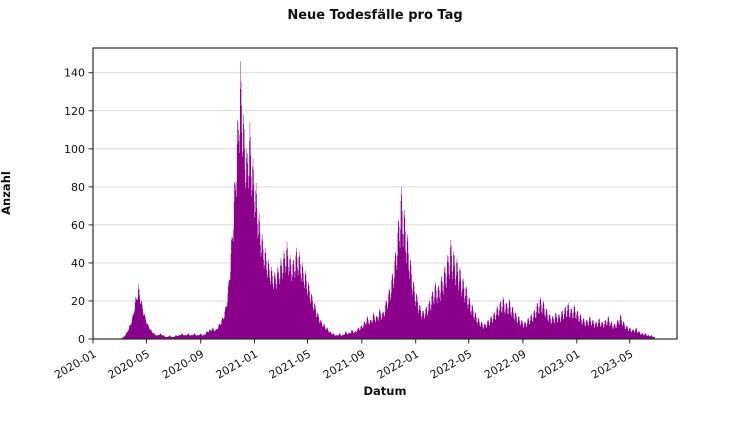  I want to click on x-tick-label: 2022-01, so click(398, 364).